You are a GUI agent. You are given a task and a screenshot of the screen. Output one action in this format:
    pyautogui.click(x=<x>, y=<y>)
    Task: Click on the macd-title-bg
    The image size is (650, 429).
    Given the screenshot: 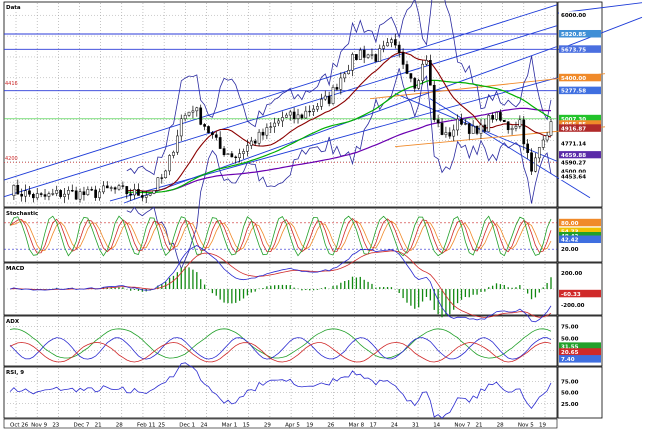 What is the action you would take?
    pyautogui.click(x=14, y=267)
    